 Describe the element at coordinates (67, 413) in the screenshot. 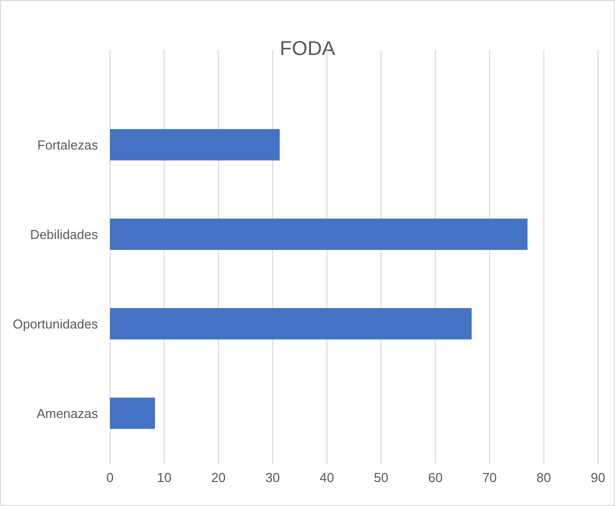

I see `y-tick-label: Amenazas` at that location.